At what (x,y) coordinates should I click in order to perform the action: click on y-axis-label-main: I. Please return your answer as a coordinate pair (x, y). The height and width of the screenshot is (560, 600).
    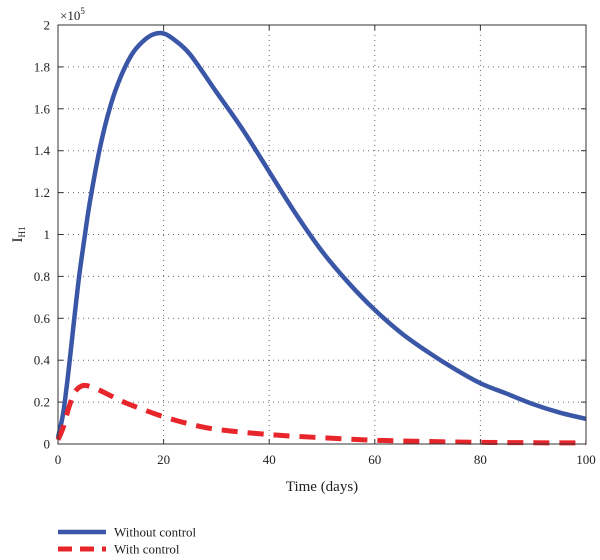
    Looking at the image, I should click on (18, 240).